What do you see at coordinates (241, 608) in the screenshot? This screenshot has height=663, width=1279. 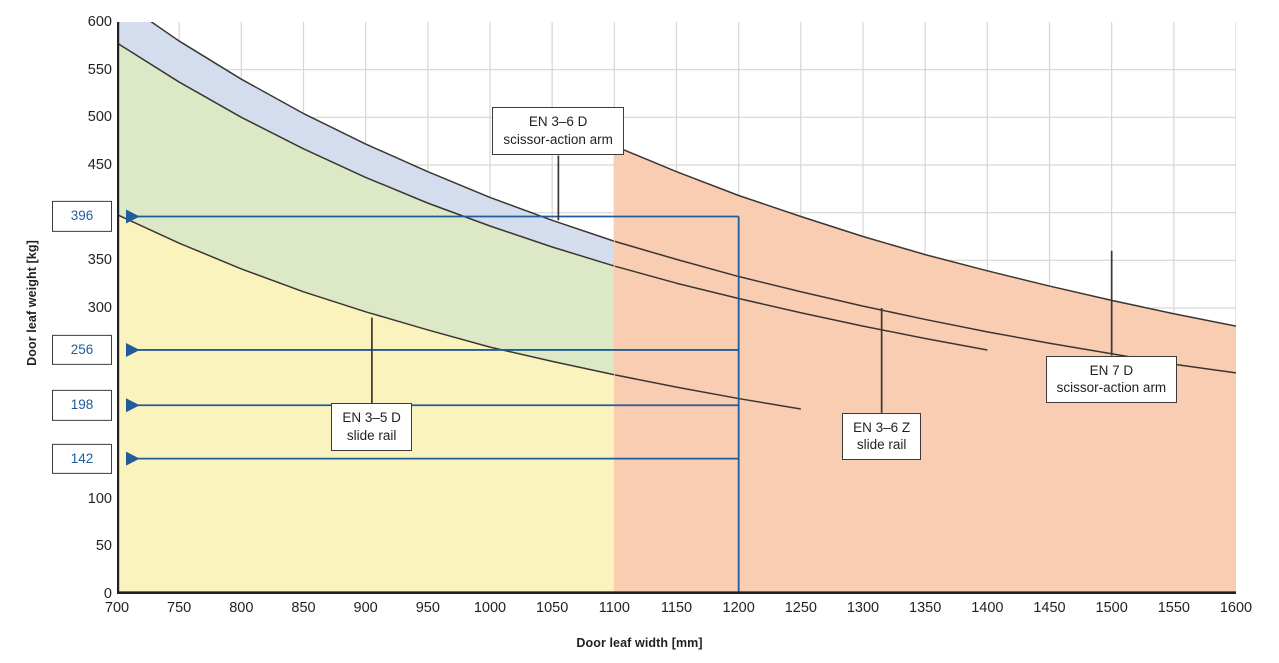 I see `x-tick-label-800: 800` at bounding box center [241, 608].